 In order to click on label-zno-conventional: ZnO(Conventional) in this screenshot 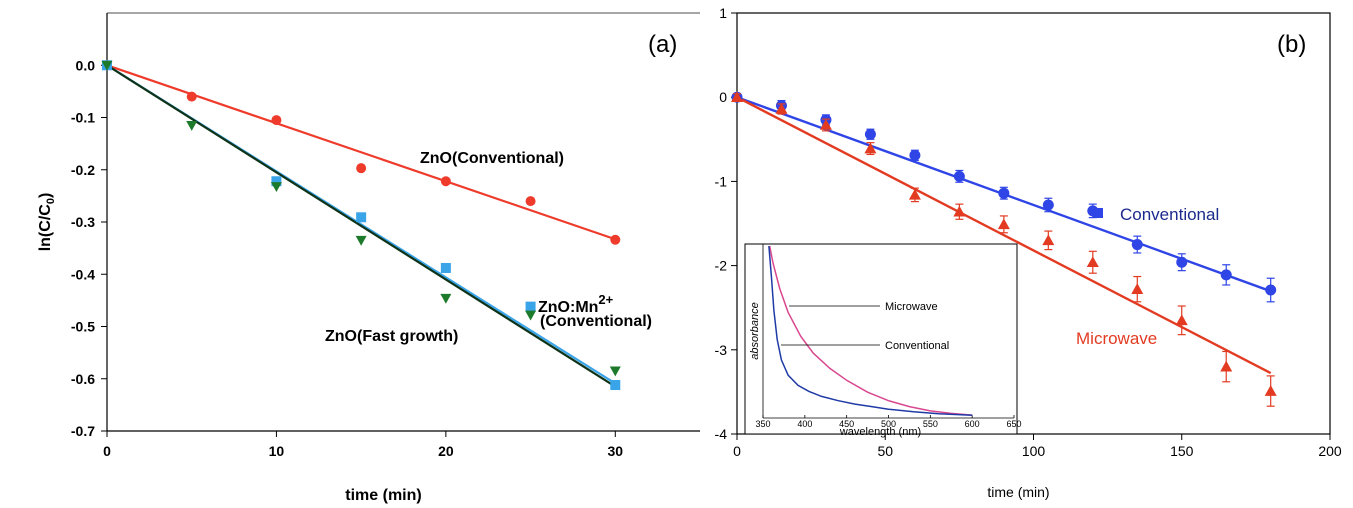, I will do `click(492, 158)`.